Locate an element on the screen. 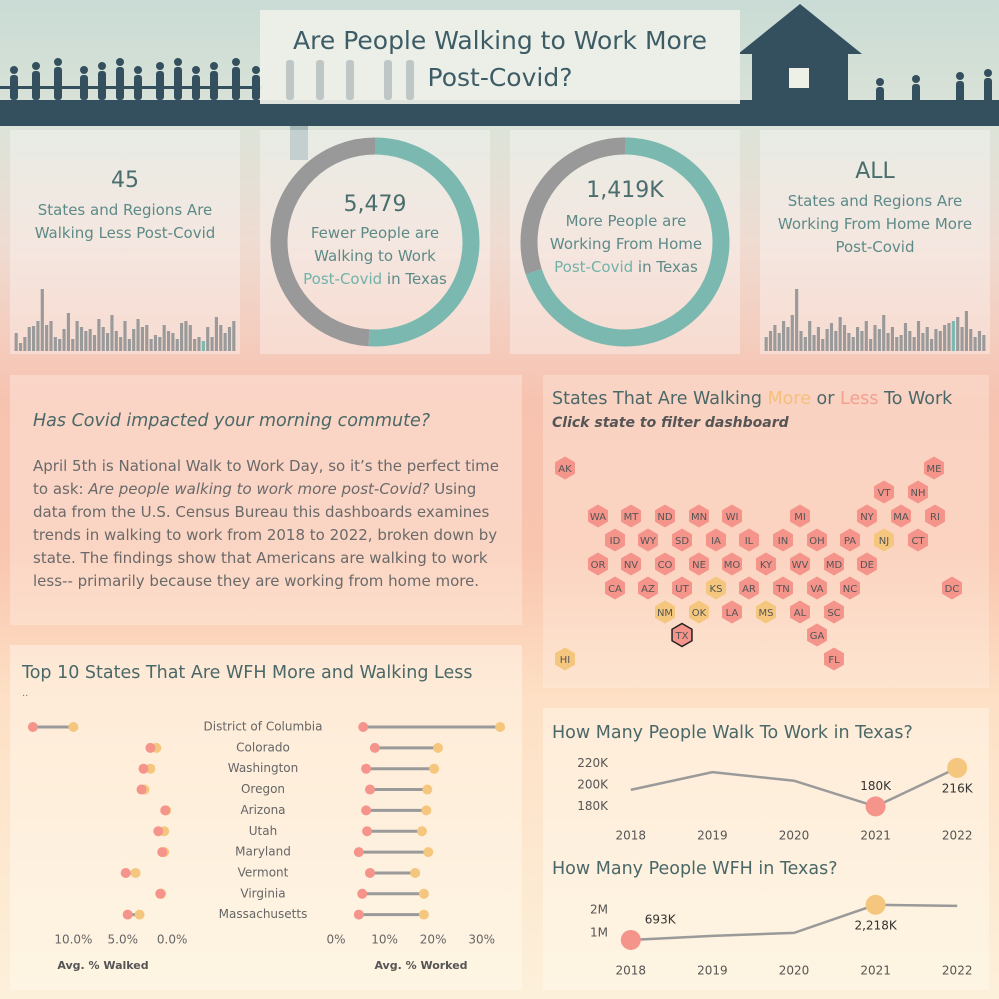 The width and height of the screenshot is (999, 999). state-label: NE is located at coordinates (699, 565).